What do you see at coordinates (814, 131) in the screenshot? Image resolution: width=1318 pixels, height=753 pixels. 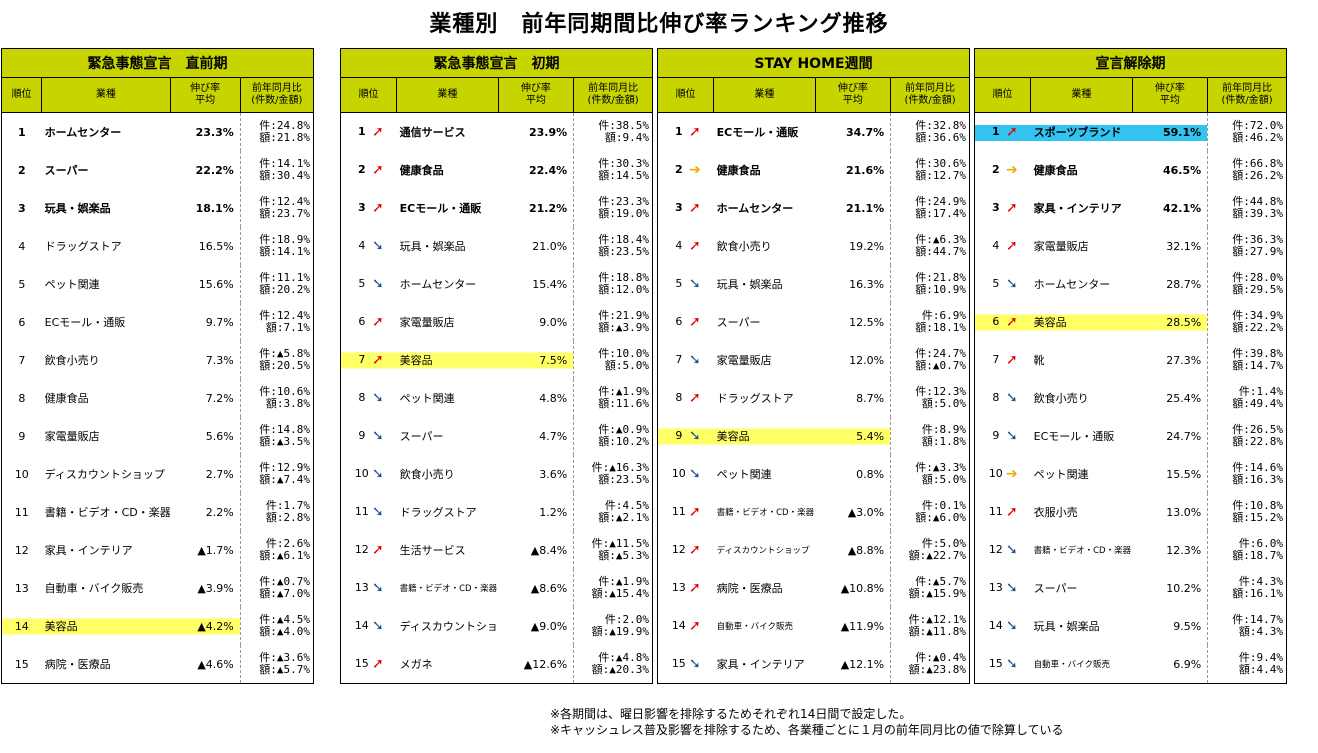 I see `table-row: 1 ➚ ECモール・通販 34.7% 件:32.8% 額:36.6%` at bounding box center [814, 131].